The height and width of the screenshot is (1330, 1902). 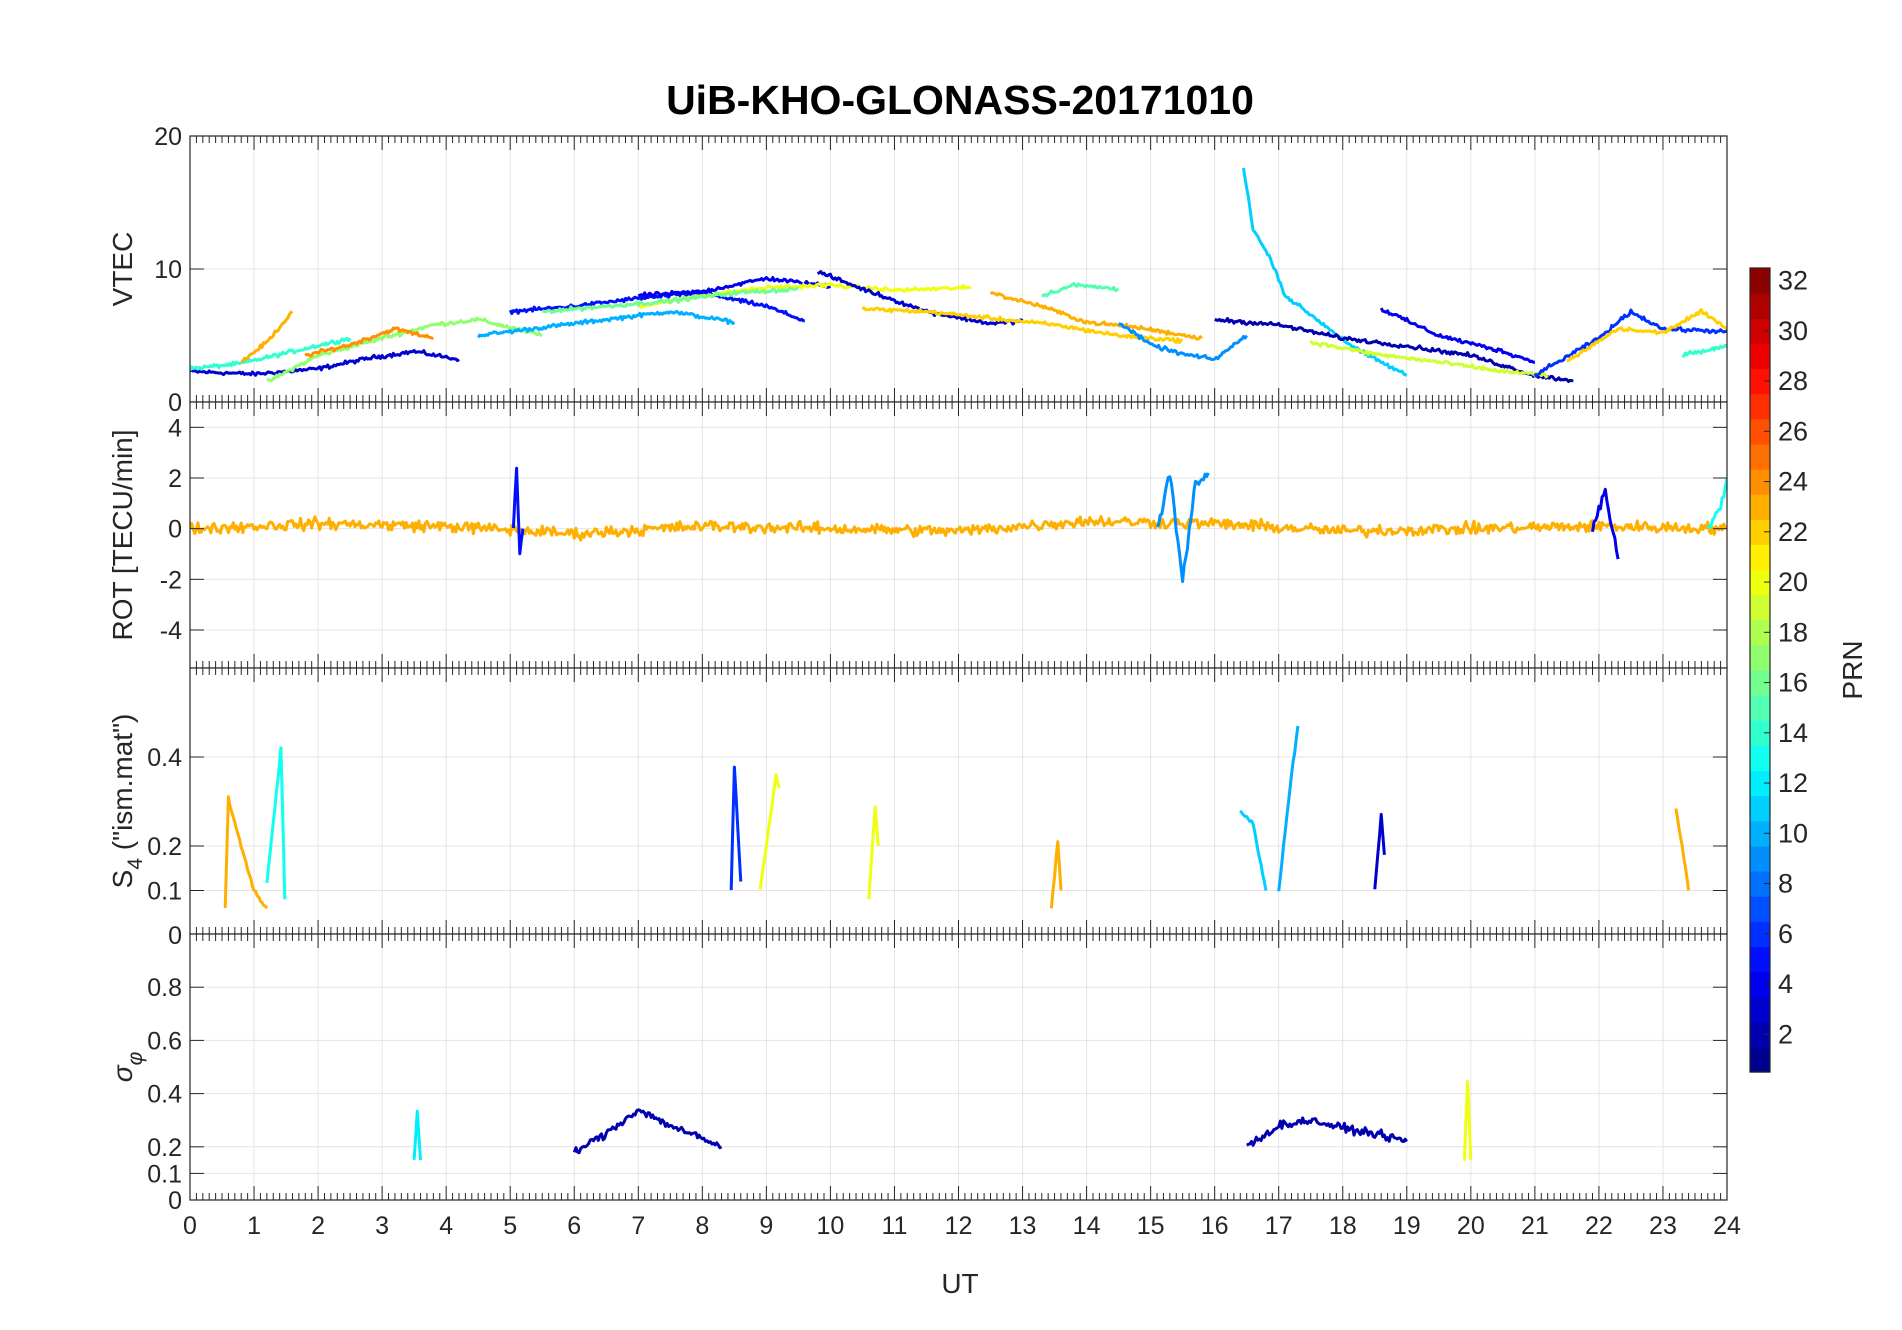 What do you see at coordinates (1793, 482) in the screenshot?
I see `colorbar-tick-label: 24` at bounding box center [1793, 482].